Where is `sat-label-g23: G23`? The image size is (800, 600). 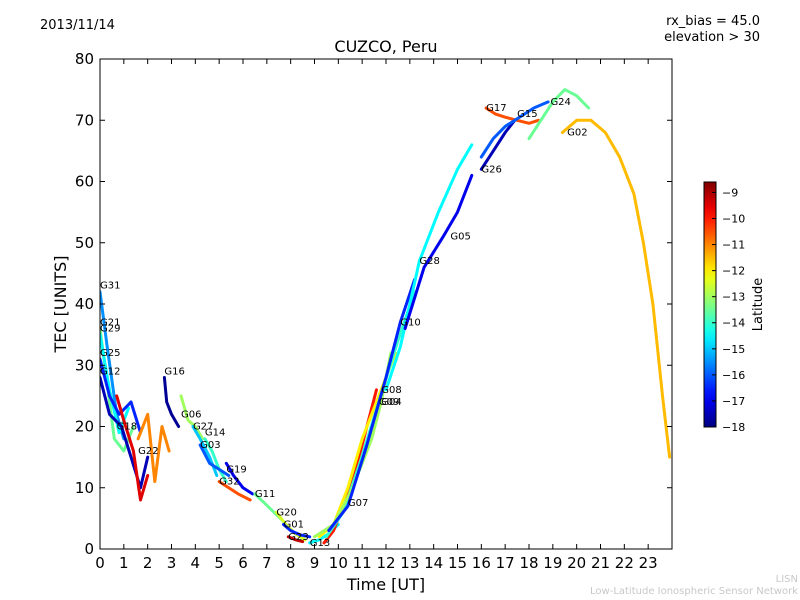
sat-label-g23: G23 is located at coordinates (298, 537).